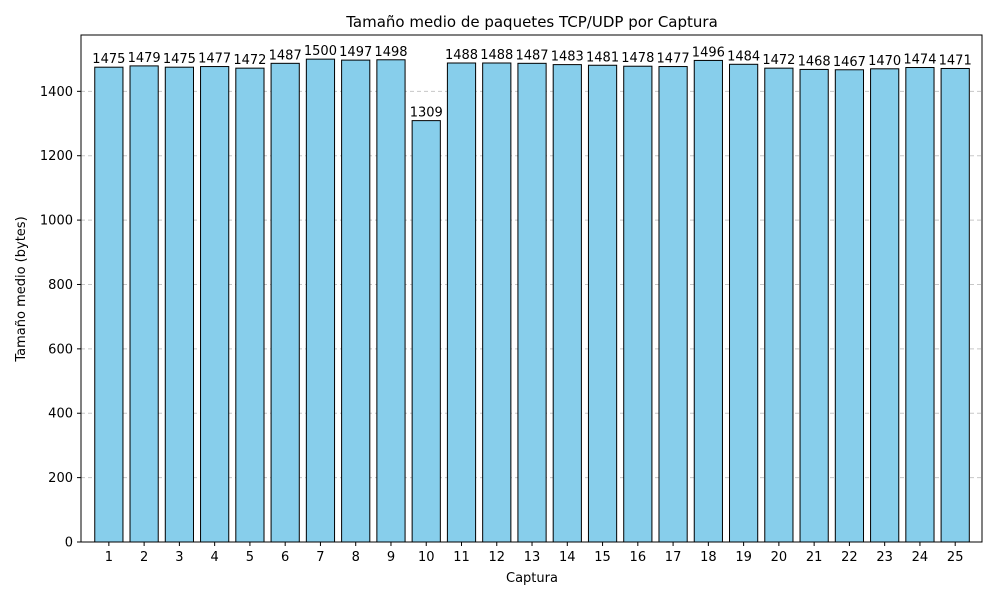 The image size is (1000, 600). Describe the element at coordinates (708, 52) in the screenshot. I see `data-label: 1496` at that location.